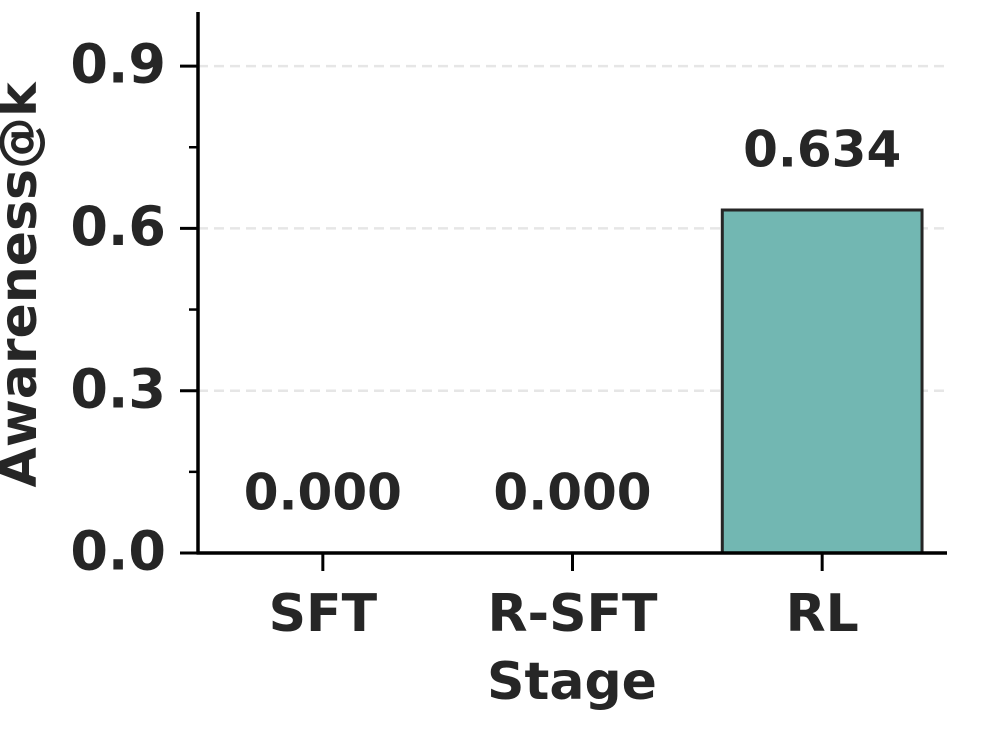 The height and width of the screenshot is (731, 997). What do you see at coordinates (822, 381) in the screenshot?
I see `bar` at bounding box center [822, 381].